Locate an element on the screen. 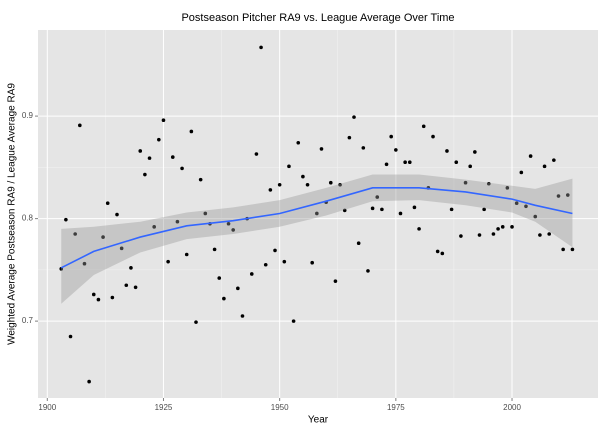 This screenshot has width=610, height=433. y-tick-label: 0.9 is located at coordinates (28, 115).